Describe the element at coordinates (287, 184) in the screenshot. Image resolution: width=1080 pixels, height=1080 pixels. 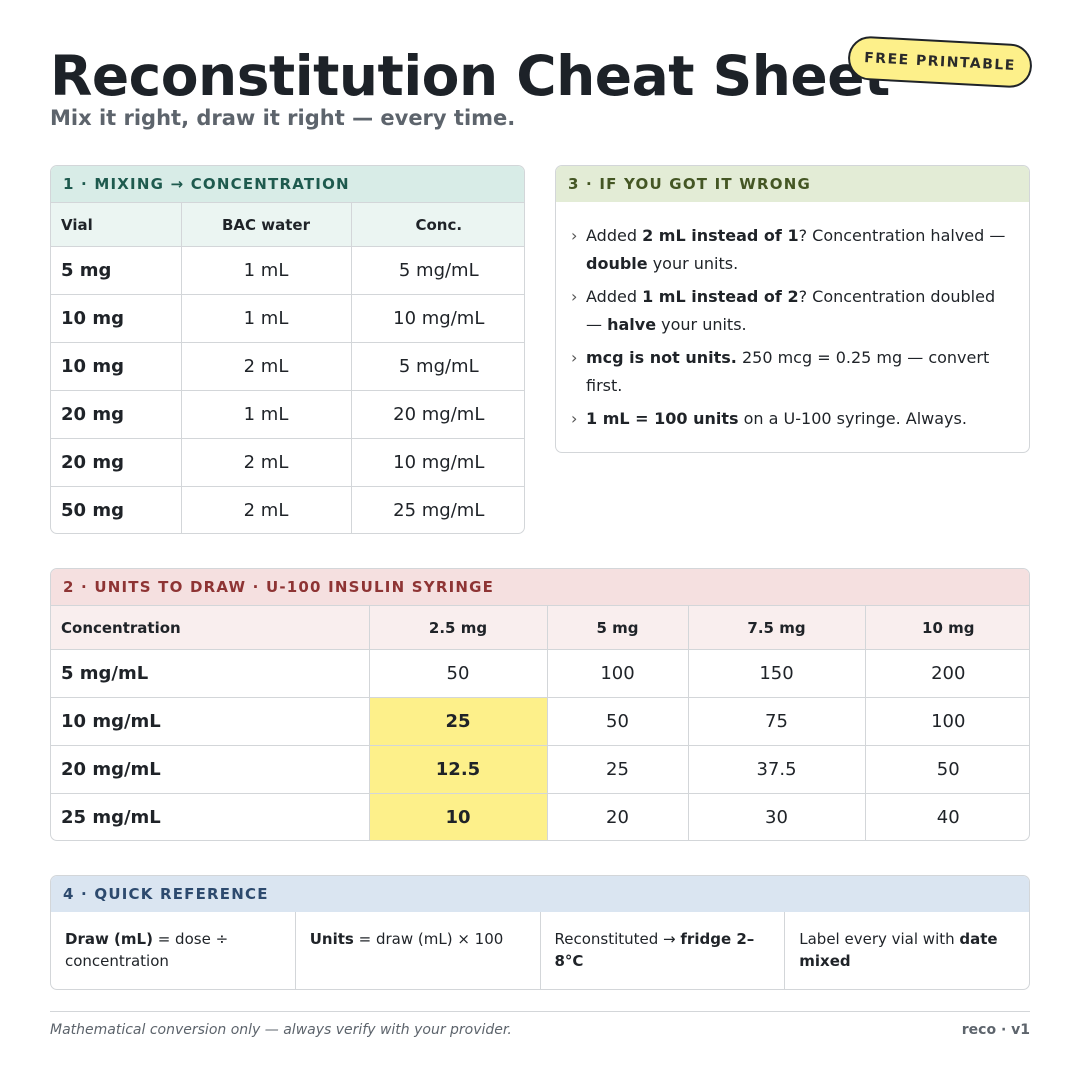
I see `mixing-heading: 1 · MIXING → CONCENTRATION` at that location.